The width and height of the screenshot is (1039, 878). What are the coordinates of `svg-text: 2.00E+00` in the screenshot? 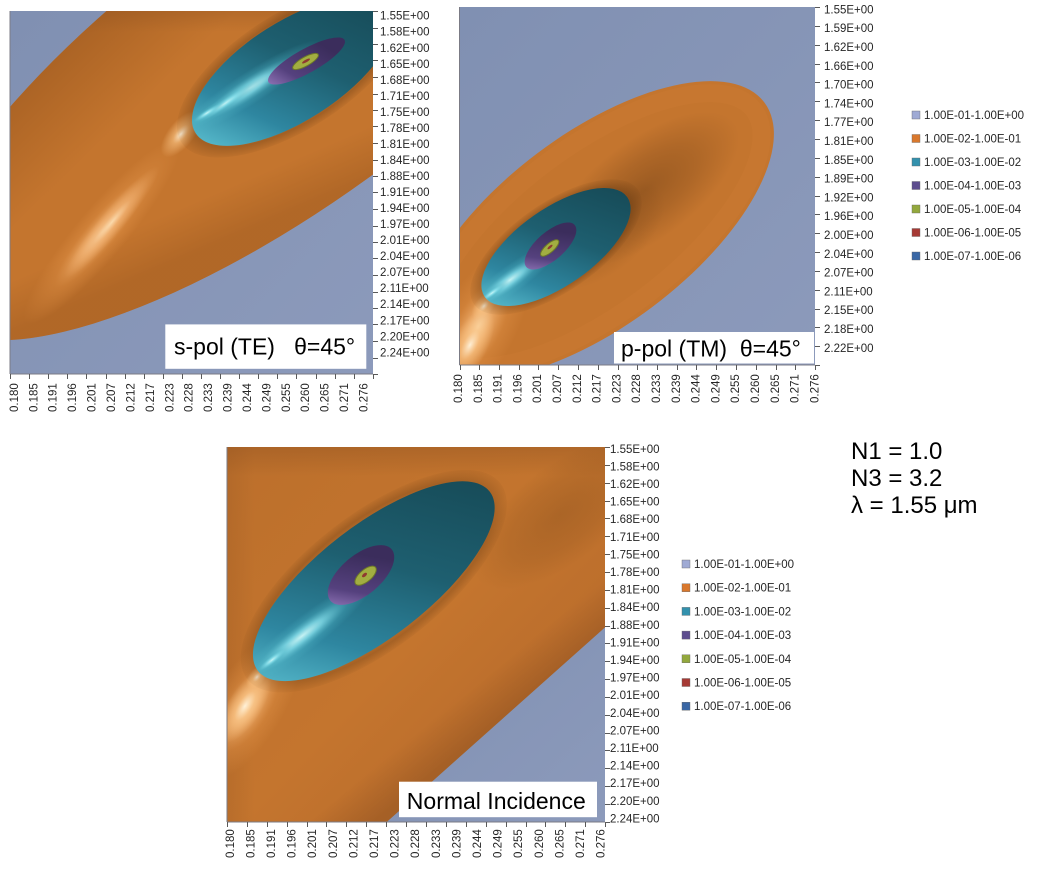 It's located at (849, 236).